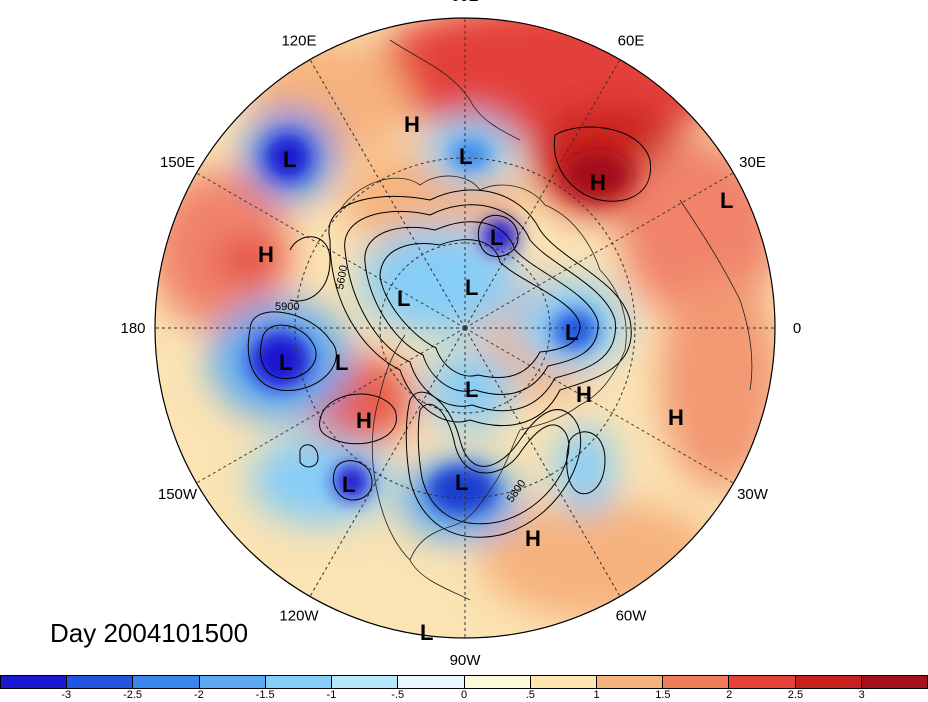 This screenshot has height=702, width=928. I want to click on contour-label: 5900, so click(287, 307).